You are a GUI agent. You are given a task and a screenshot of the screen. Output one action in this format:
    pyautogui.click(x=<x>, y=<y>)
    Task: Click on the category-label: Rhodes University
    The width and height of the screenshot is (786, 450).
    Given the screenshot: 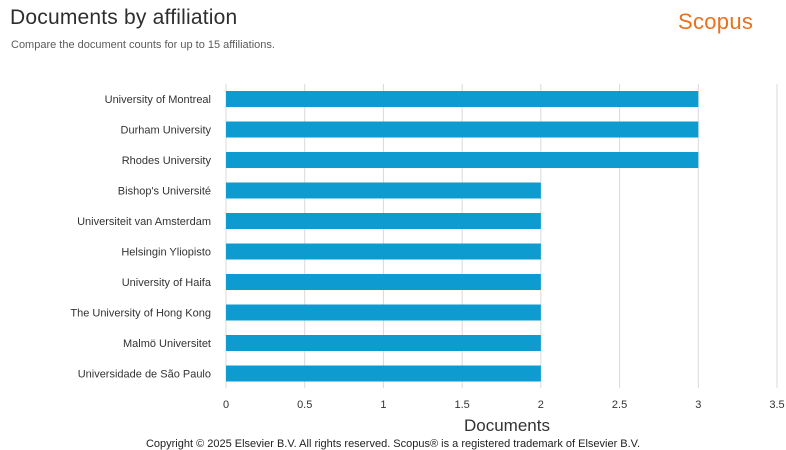 What is the action you would take?
    pyautogui.click(x=167, y=161)
    